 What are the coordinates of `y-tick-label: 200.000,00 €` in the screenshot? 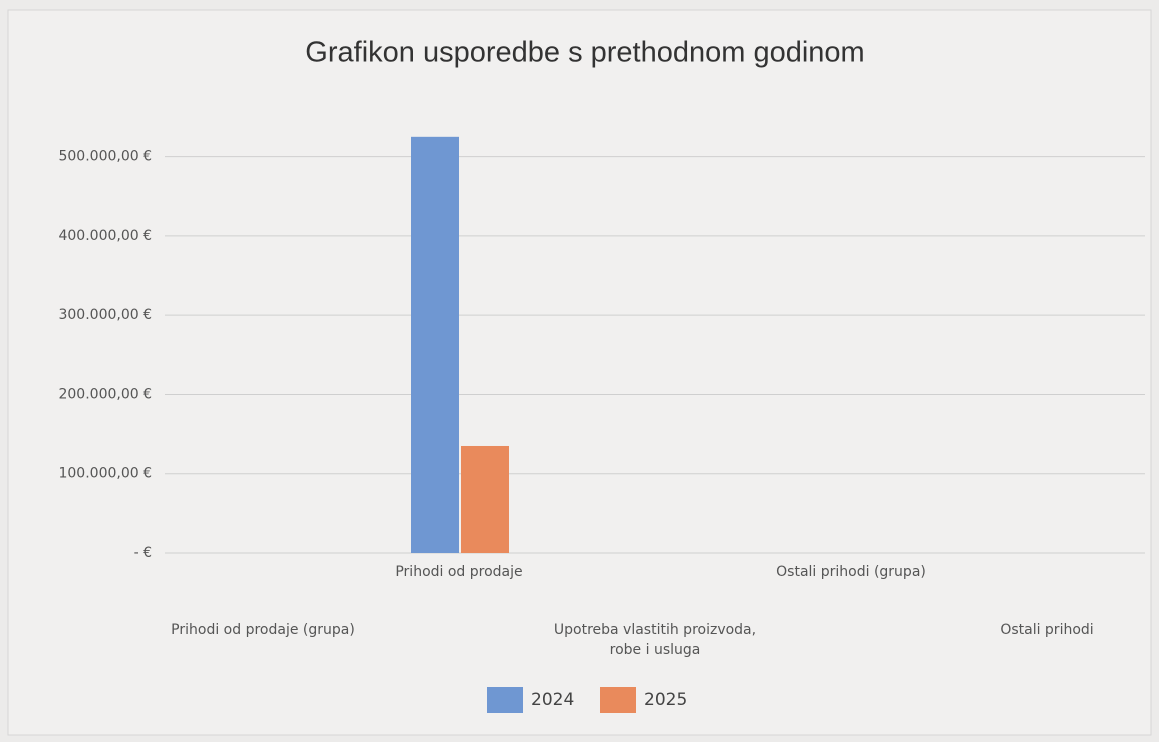 It's located at (105, 394).